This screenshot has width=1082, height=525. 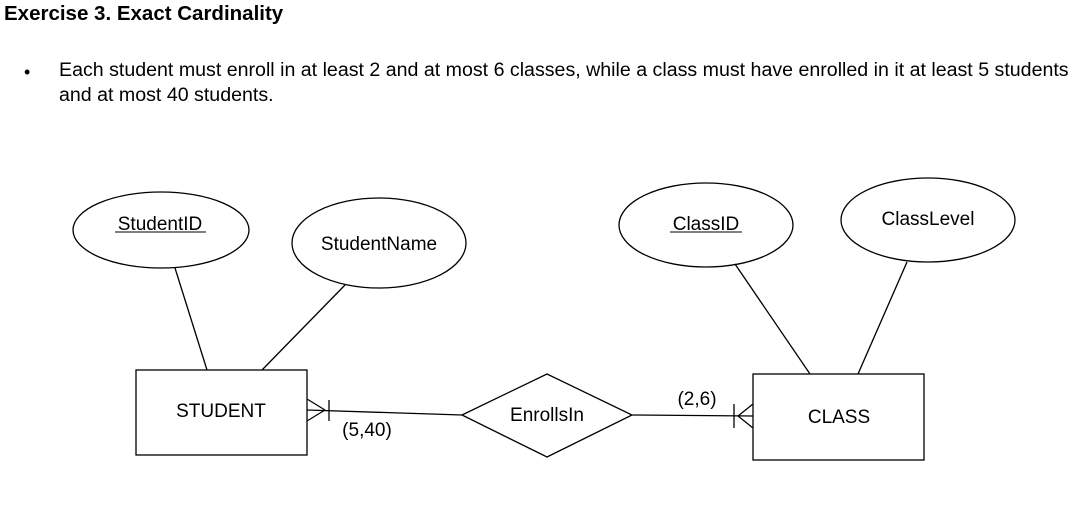 What do you see at coordinates (547, 415) in the screenshot?
I see `enrollsin-label: EnrollsIn` at bounding box center [547, 415].